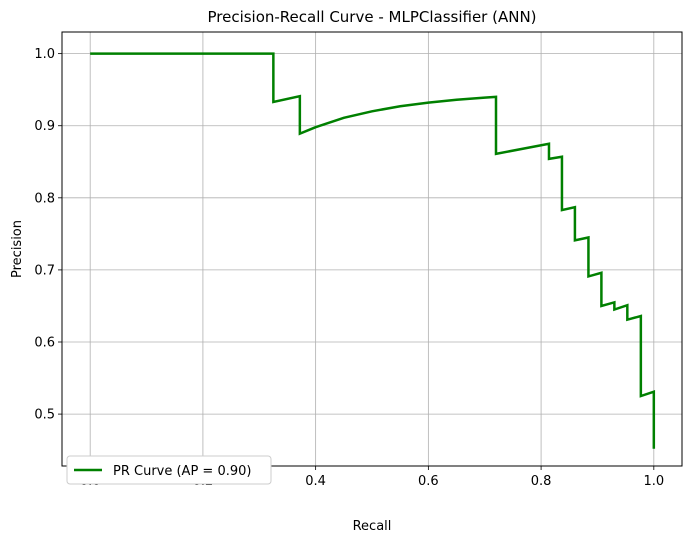 This screenshot has height=545, width=691. Describe the element at coordinates (372, 526) in the screenshot. I see `x-axis-label: Recall` at that location.